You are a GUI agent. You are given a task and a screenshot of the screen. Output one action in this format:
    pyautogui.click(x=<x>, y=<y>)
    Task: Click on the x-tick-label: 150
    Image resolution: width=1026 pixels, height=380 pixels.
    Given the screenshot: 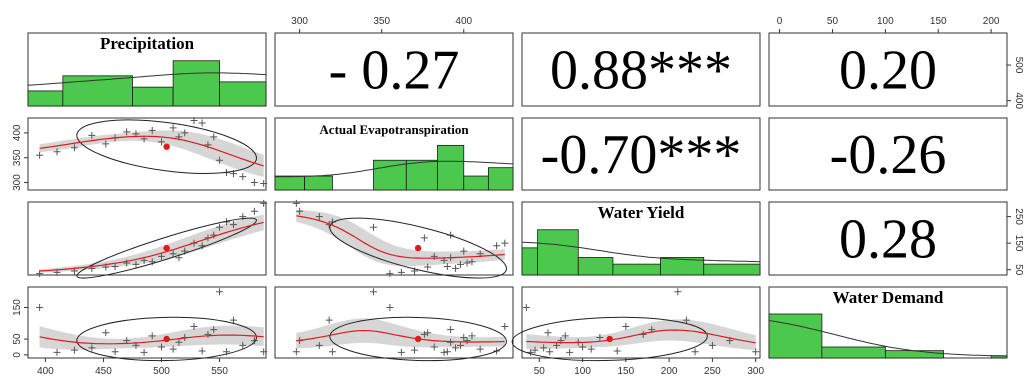 What is the action you would take?
    pyautogui.click(x=938, y=21)
    